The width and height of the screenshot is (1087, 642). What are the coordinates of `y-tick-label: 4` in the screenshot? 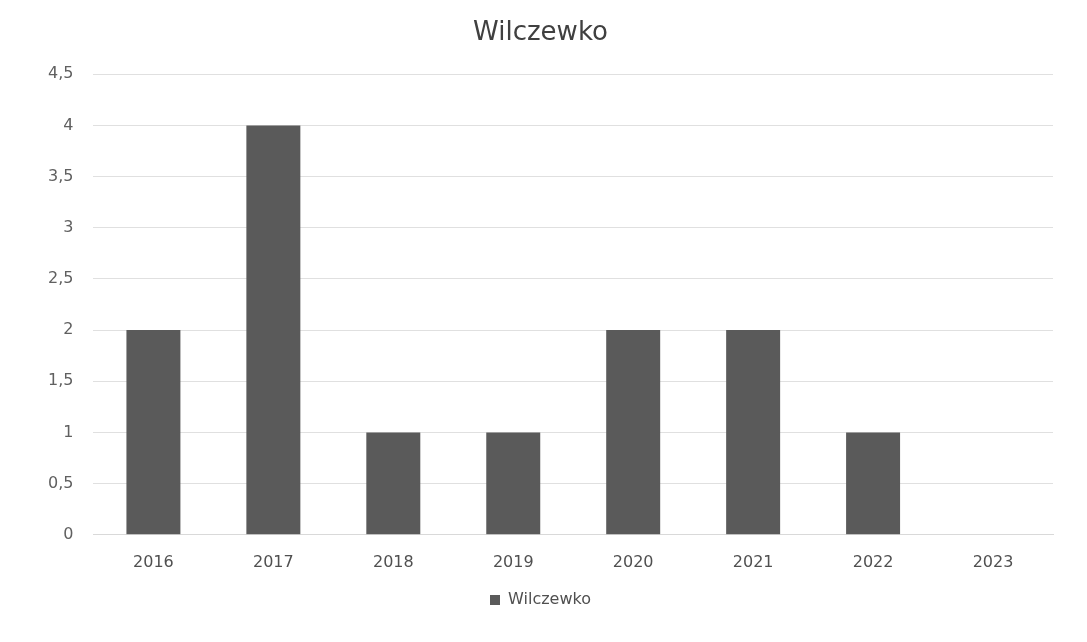 It's located at (68, 124).